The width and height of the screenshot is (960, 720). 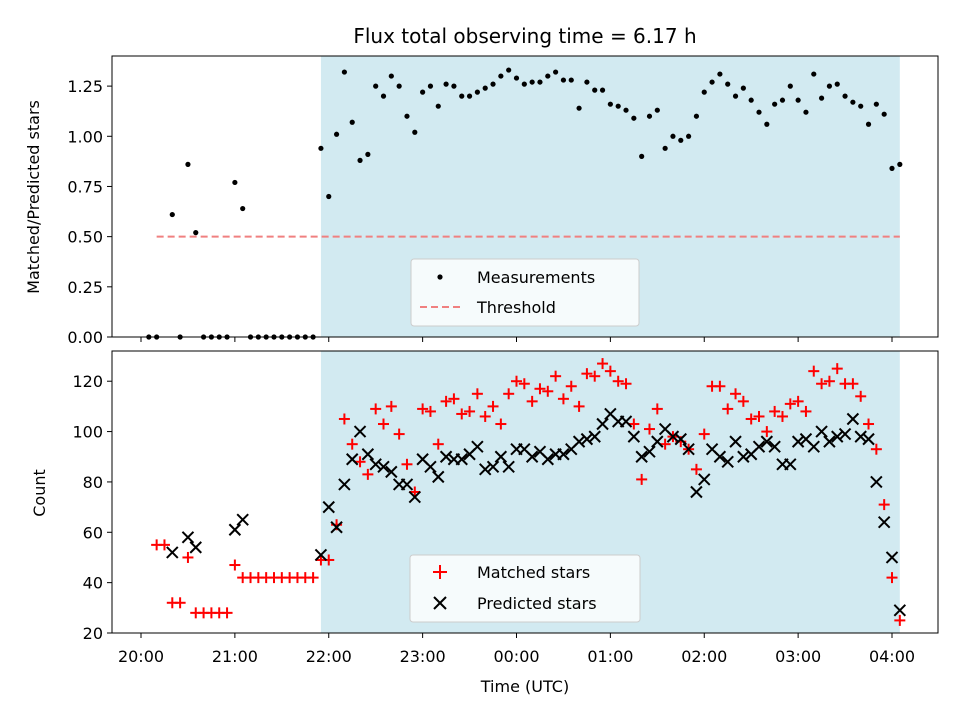 What do you see at coordinates (516, 307) in the screenshot?
I see `threshold-legend-label: Threshold` at bounding box center [516, 307].